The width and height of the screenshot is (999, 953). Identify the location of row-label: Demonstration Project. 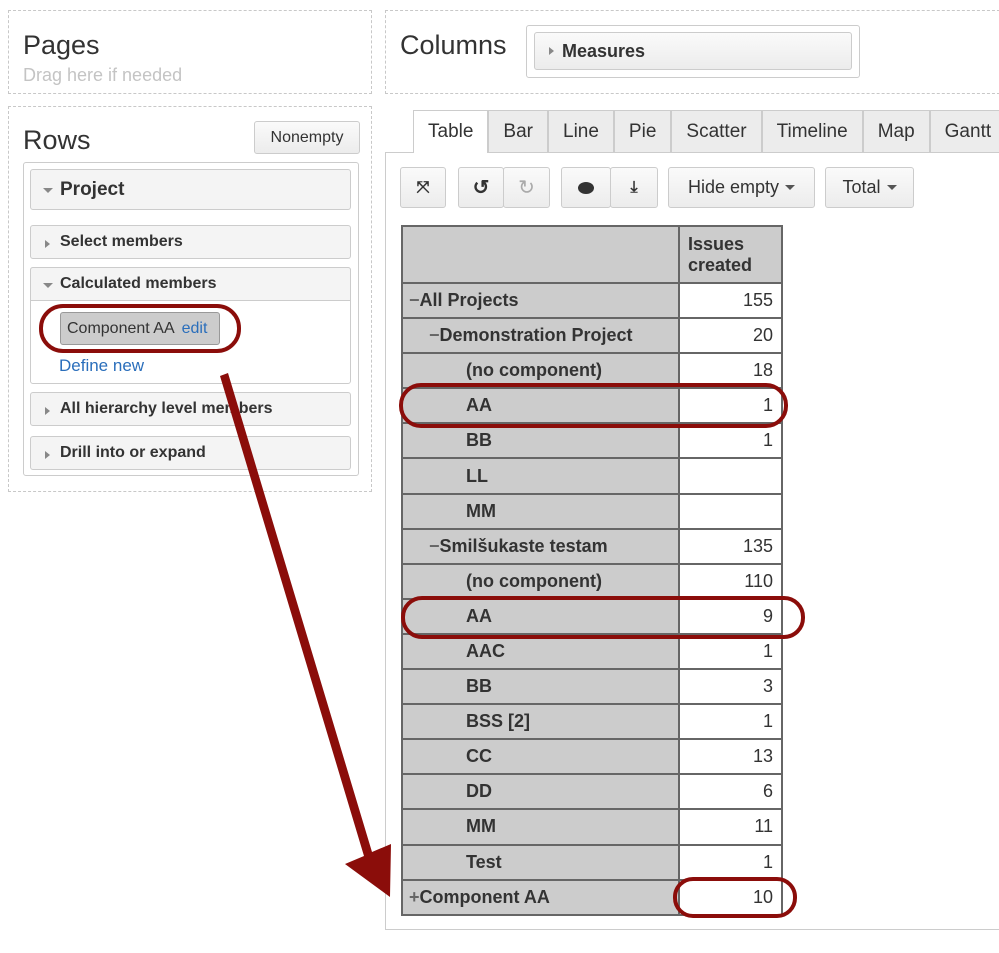
(536, 335).